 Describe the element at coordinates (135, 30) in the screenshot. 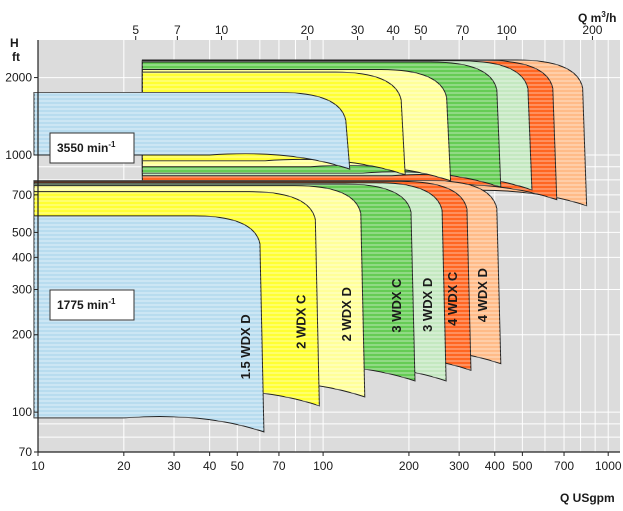

I see `top-tick-label: 5` at that location.